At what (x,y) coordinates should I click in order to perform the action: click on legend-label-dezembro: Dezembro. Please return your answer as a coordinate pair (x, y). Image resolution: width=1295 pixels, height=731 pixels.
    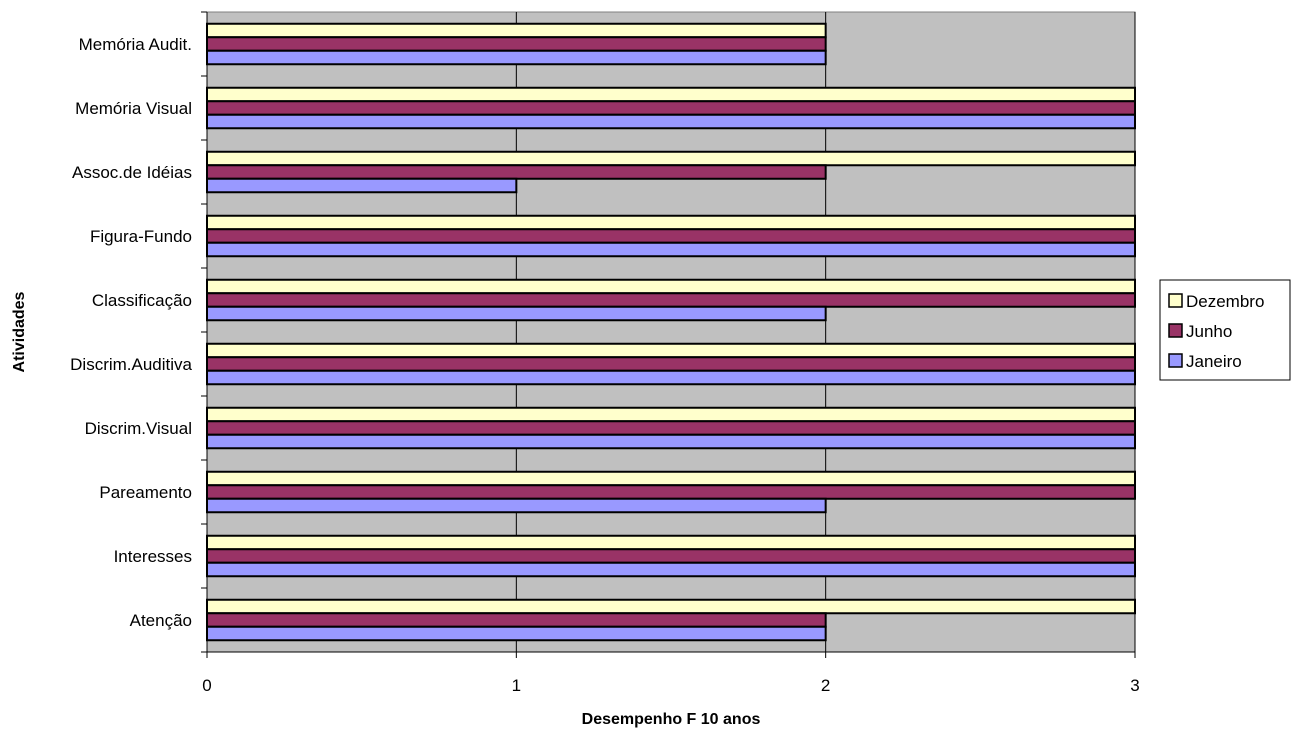
    Looking at the image, I should click on (1225, 301).